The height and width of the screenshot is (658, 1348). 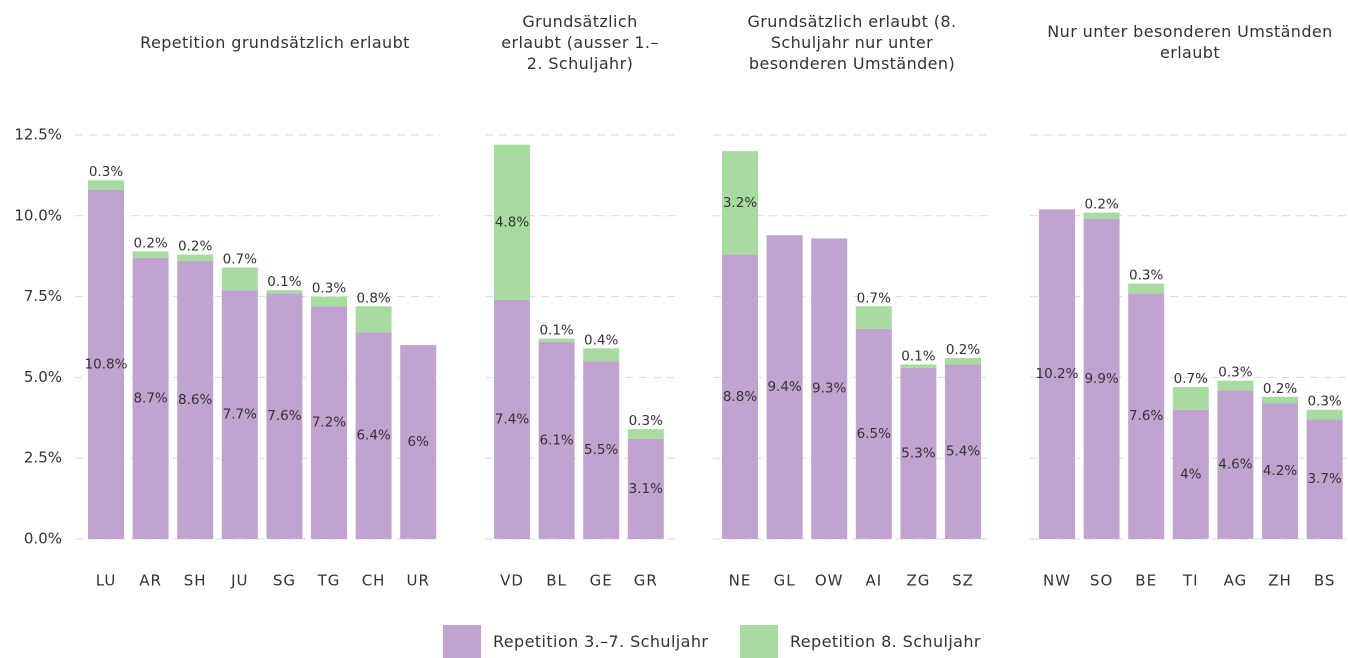 What do you see at coordinates (601, 450) in the screenshot?
I see `data-label: 5.5%` at bounding box center [601, 450].